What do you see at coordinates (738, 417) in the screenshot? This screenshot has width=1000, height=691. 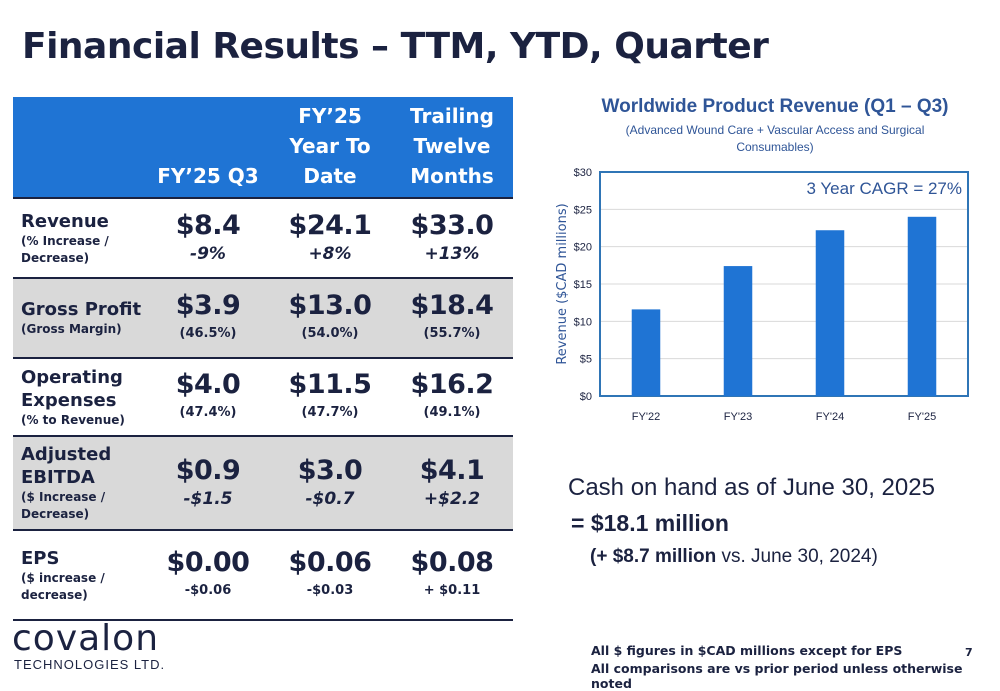 I see `x-tick-label: FY'23` at bounding box center [738, 417].